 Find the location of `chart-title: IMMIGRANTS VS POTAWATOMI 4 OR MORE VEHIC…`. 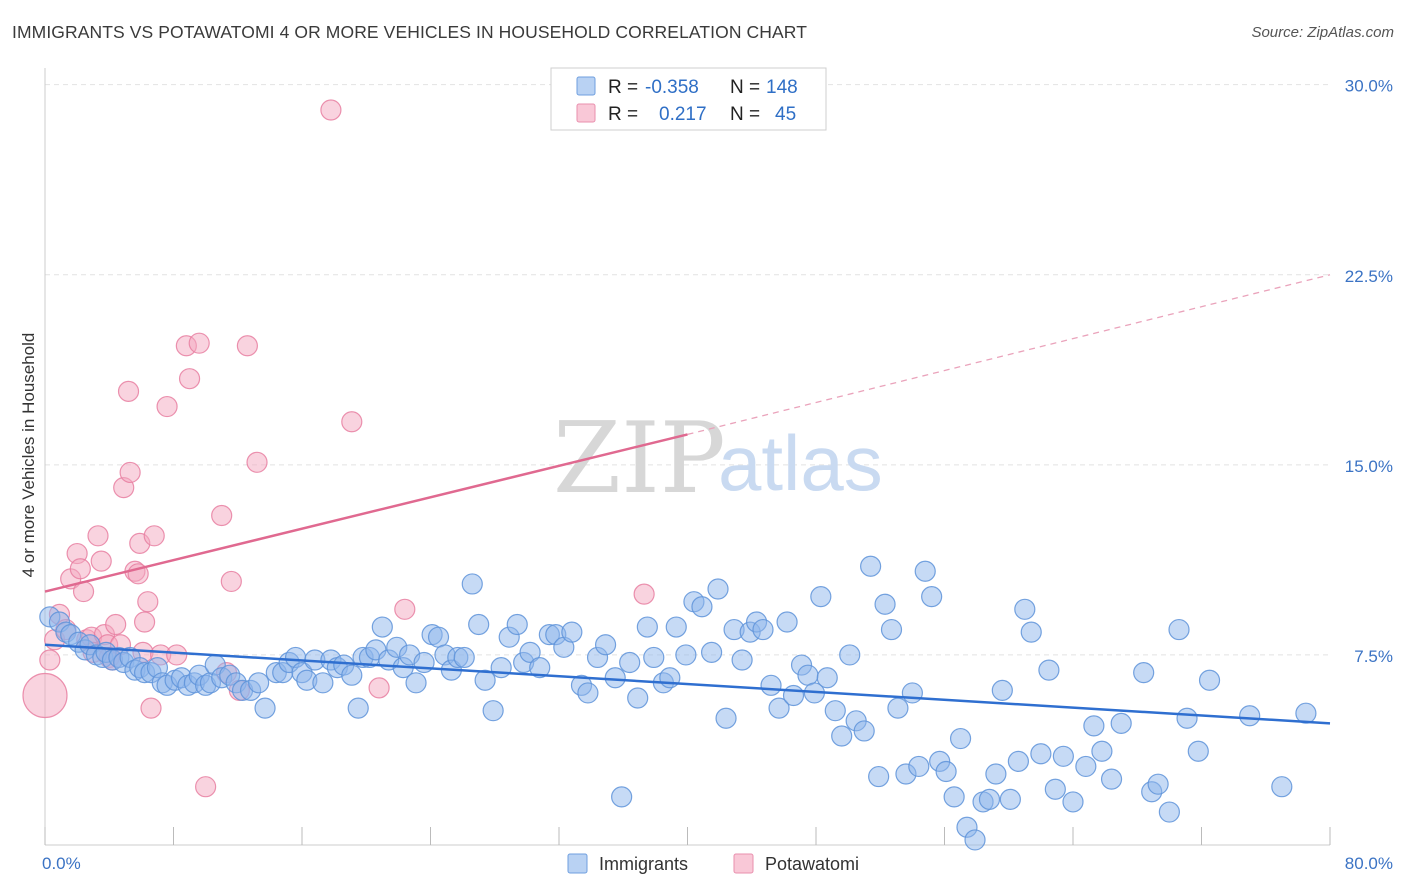

chart-title: IMMIGRANTS VS POTAWATOMI 4 OR MORE VEHIC… is located at coordinates (409, 32).